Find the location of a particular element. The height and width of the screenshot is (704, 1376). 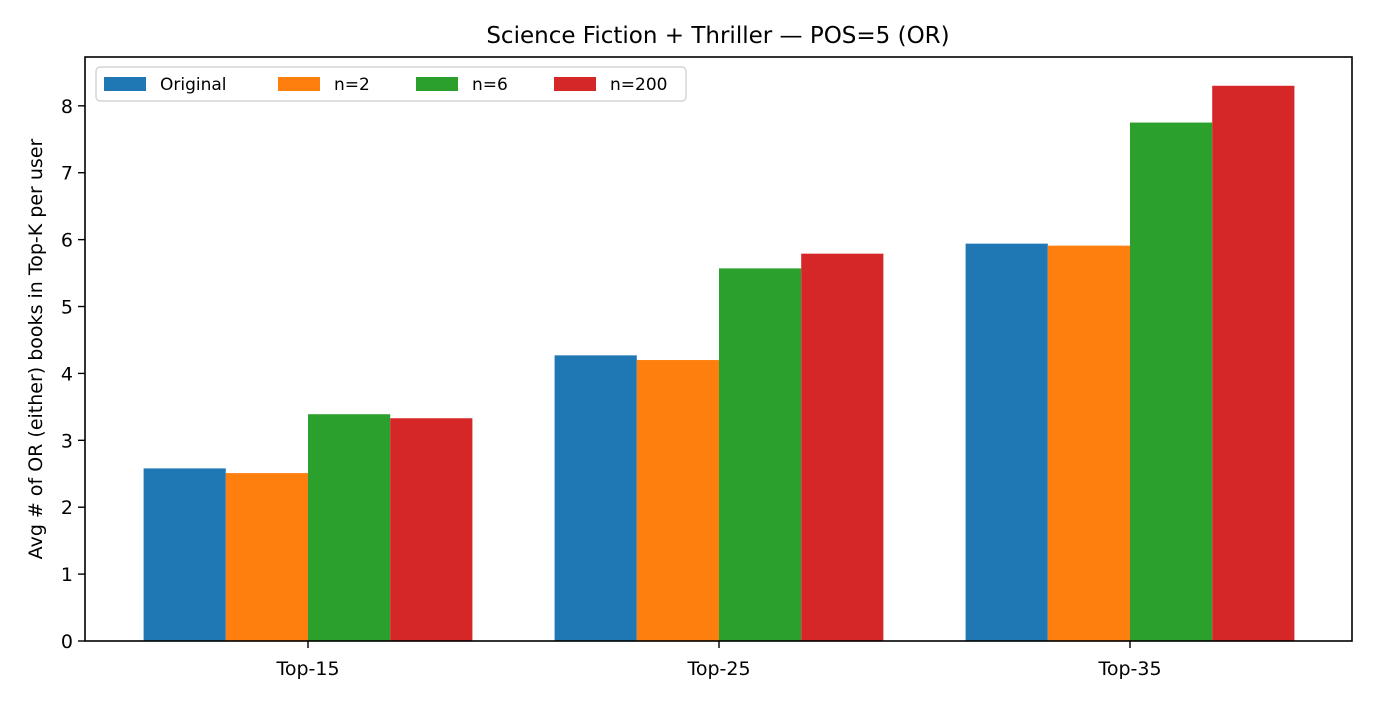

y-tick-label: 3 is located at coordinates (67, 441).